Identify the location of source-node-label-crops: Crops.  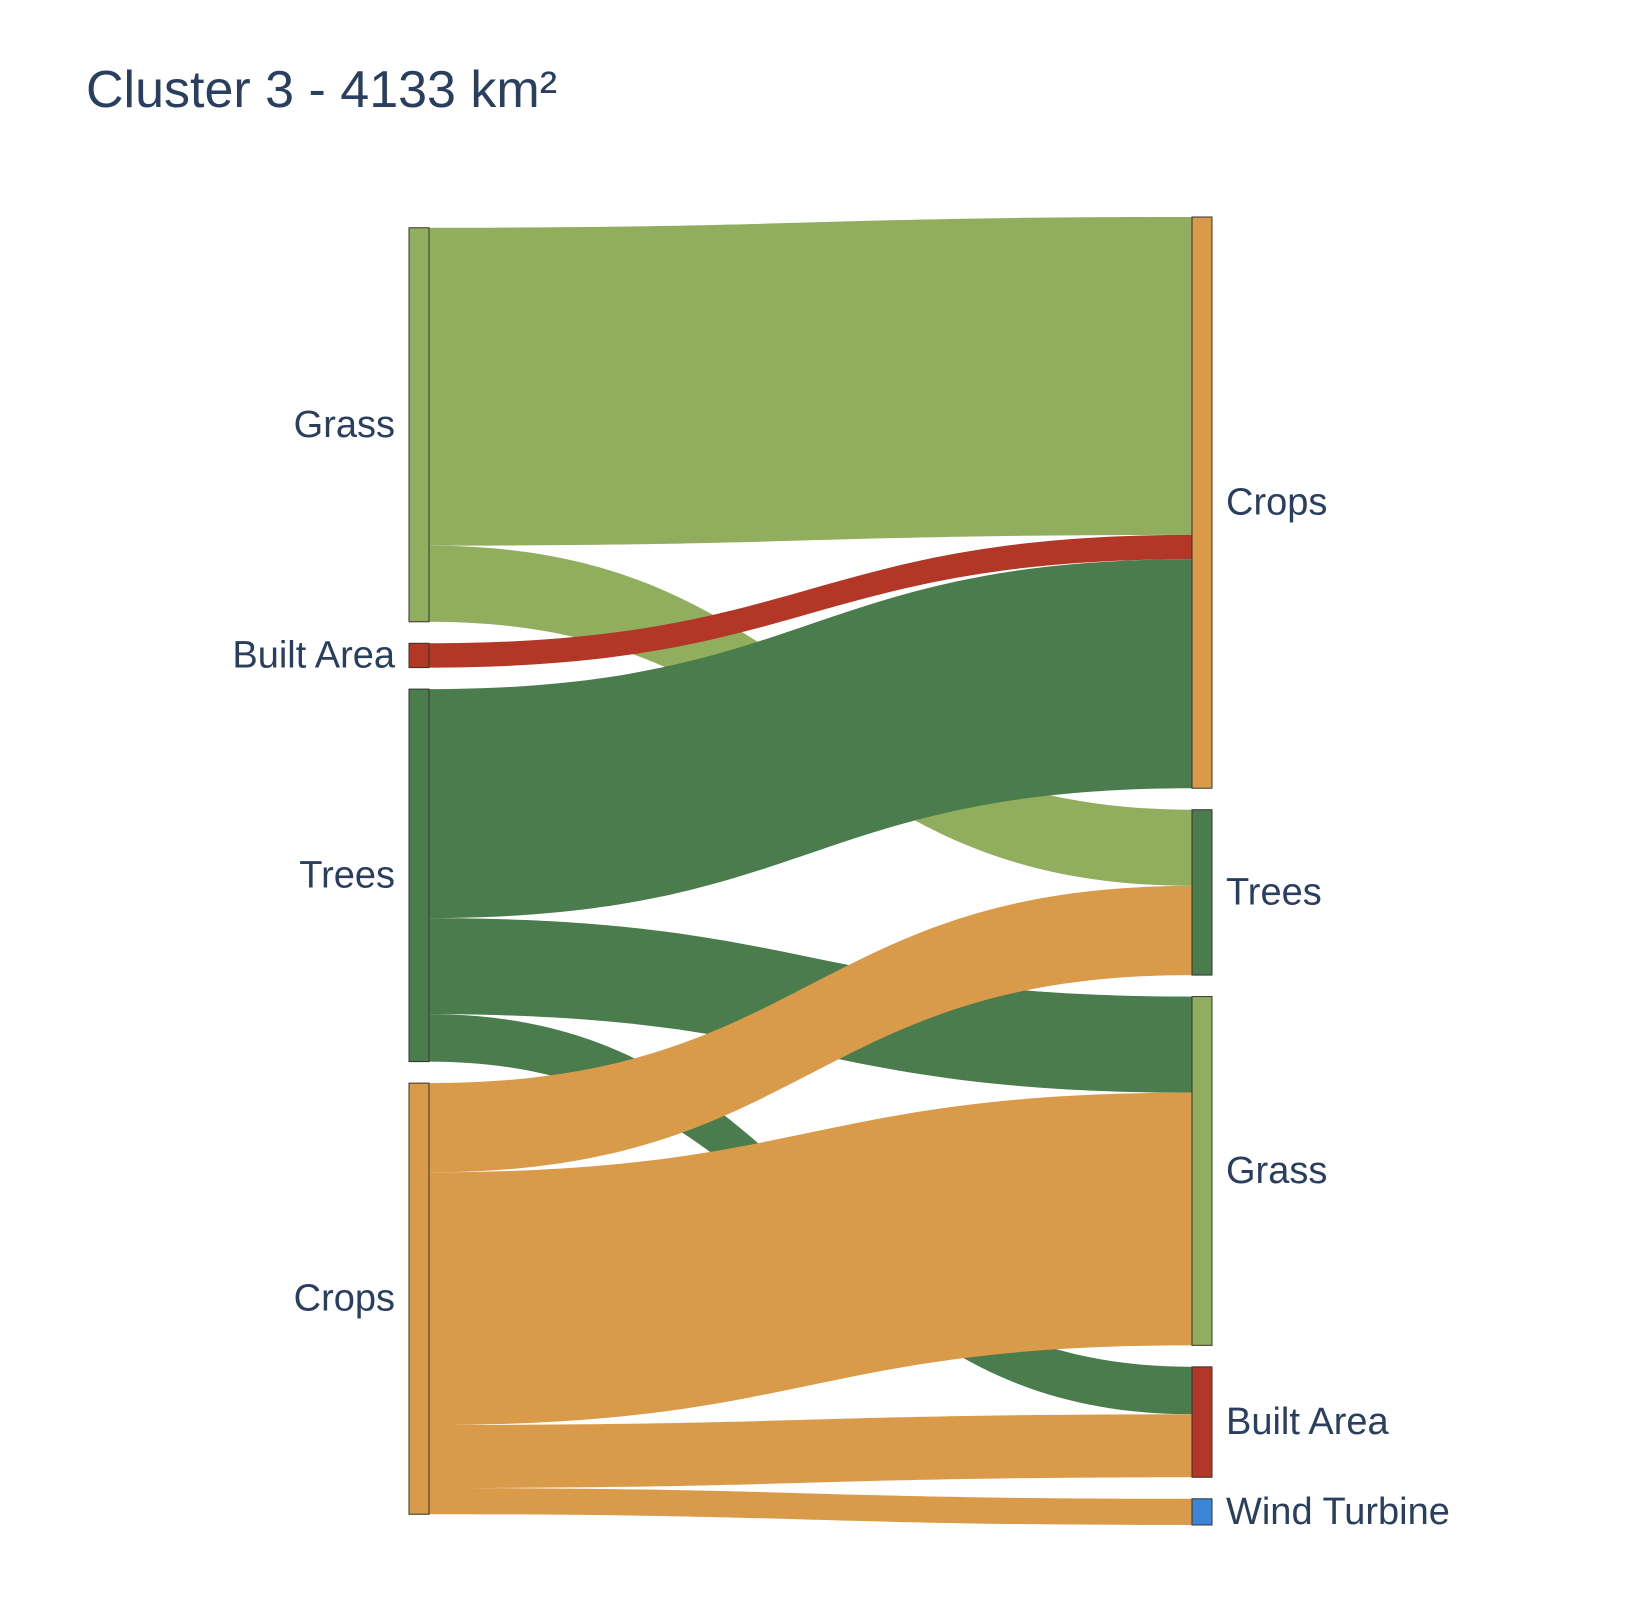
(344, 1299).